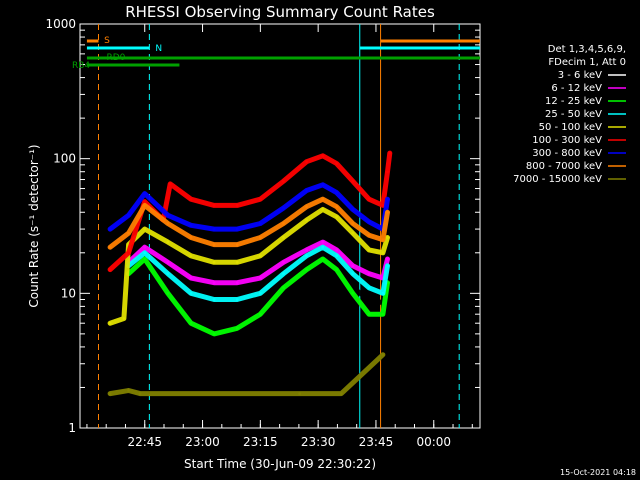  What do you see at coordinates (81, 66) in the screenshot?
I see `annotation-label: RB4` at bounding box center [81, 66].